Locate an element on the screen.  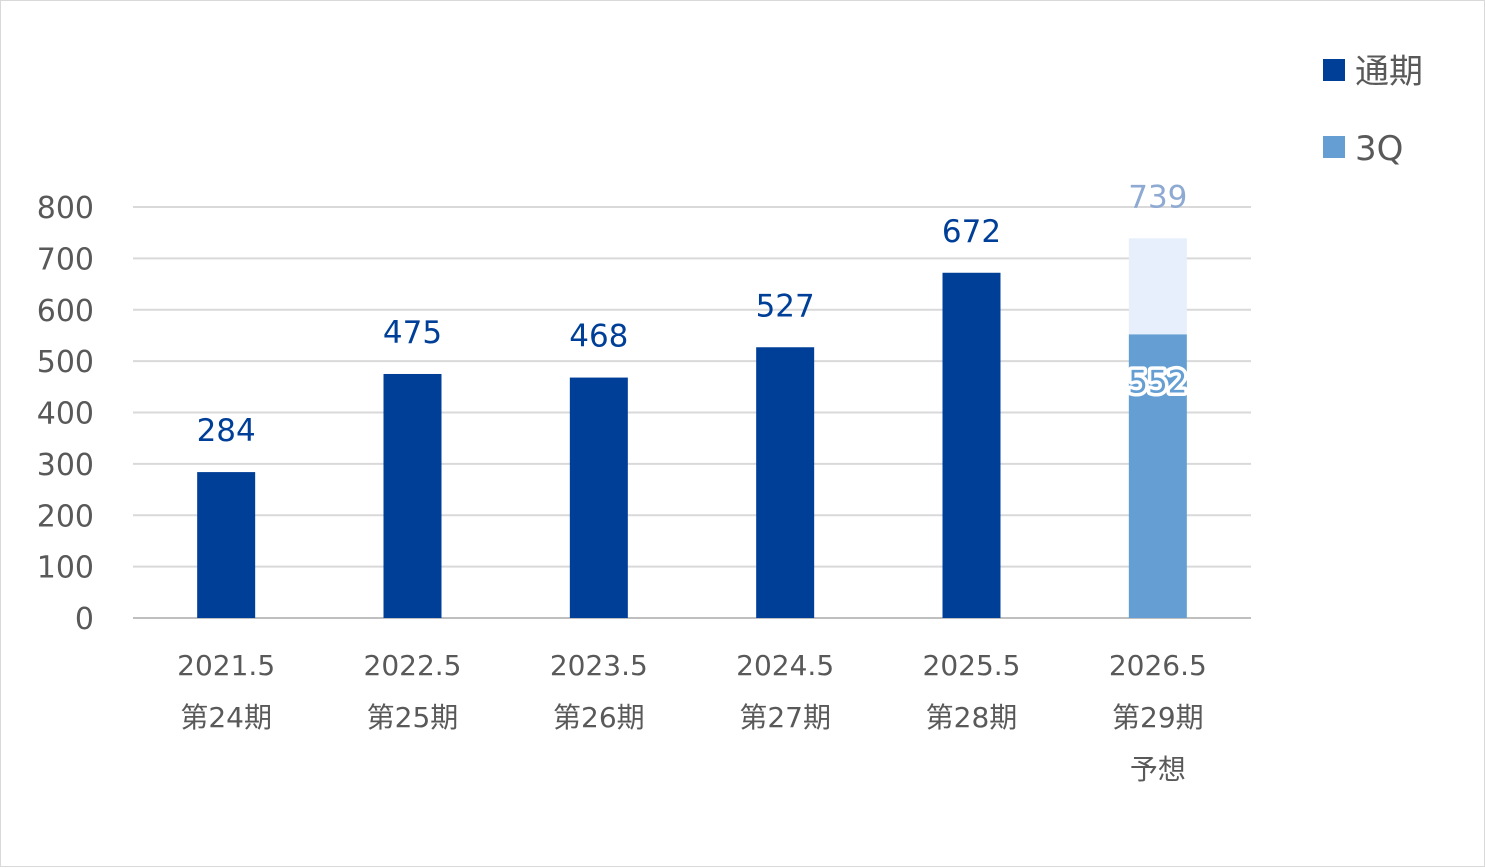
y-tick-label: 300 is located at coordinates (65, 465).